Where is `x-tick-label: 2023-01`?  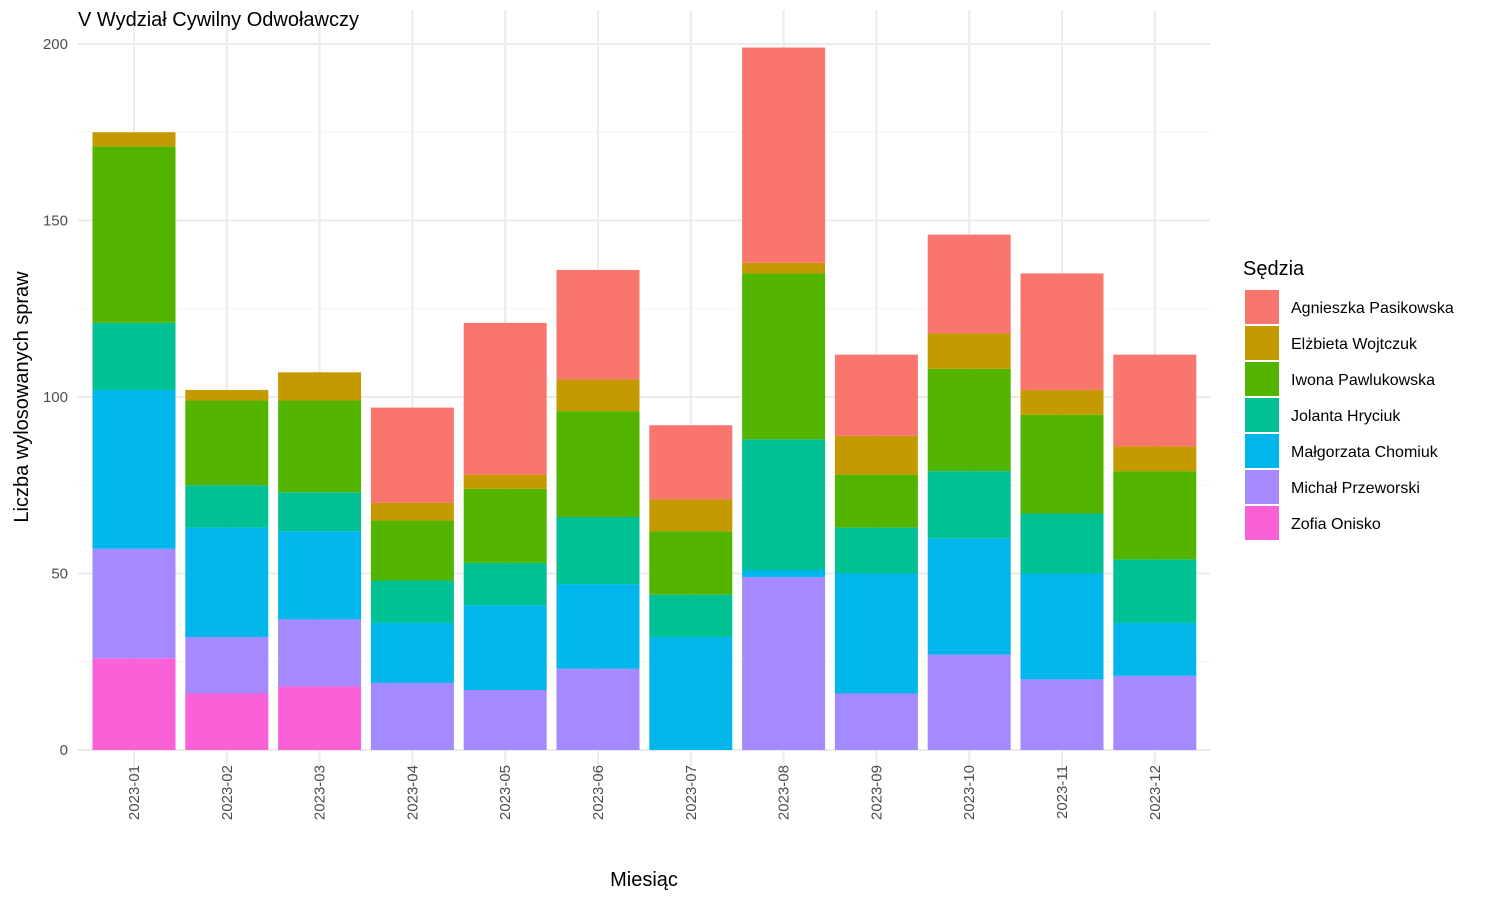
x-tick-label: 2023-01 is located at coordinates (134, 792).